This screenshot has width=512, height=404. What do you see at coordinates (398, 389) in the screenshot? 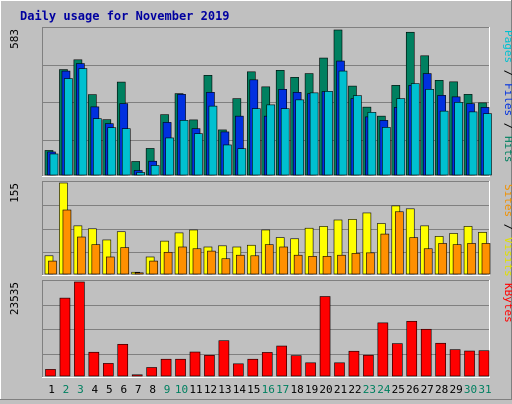
I see `x-tick-label-25: 25` at bounding box center [398, 389].